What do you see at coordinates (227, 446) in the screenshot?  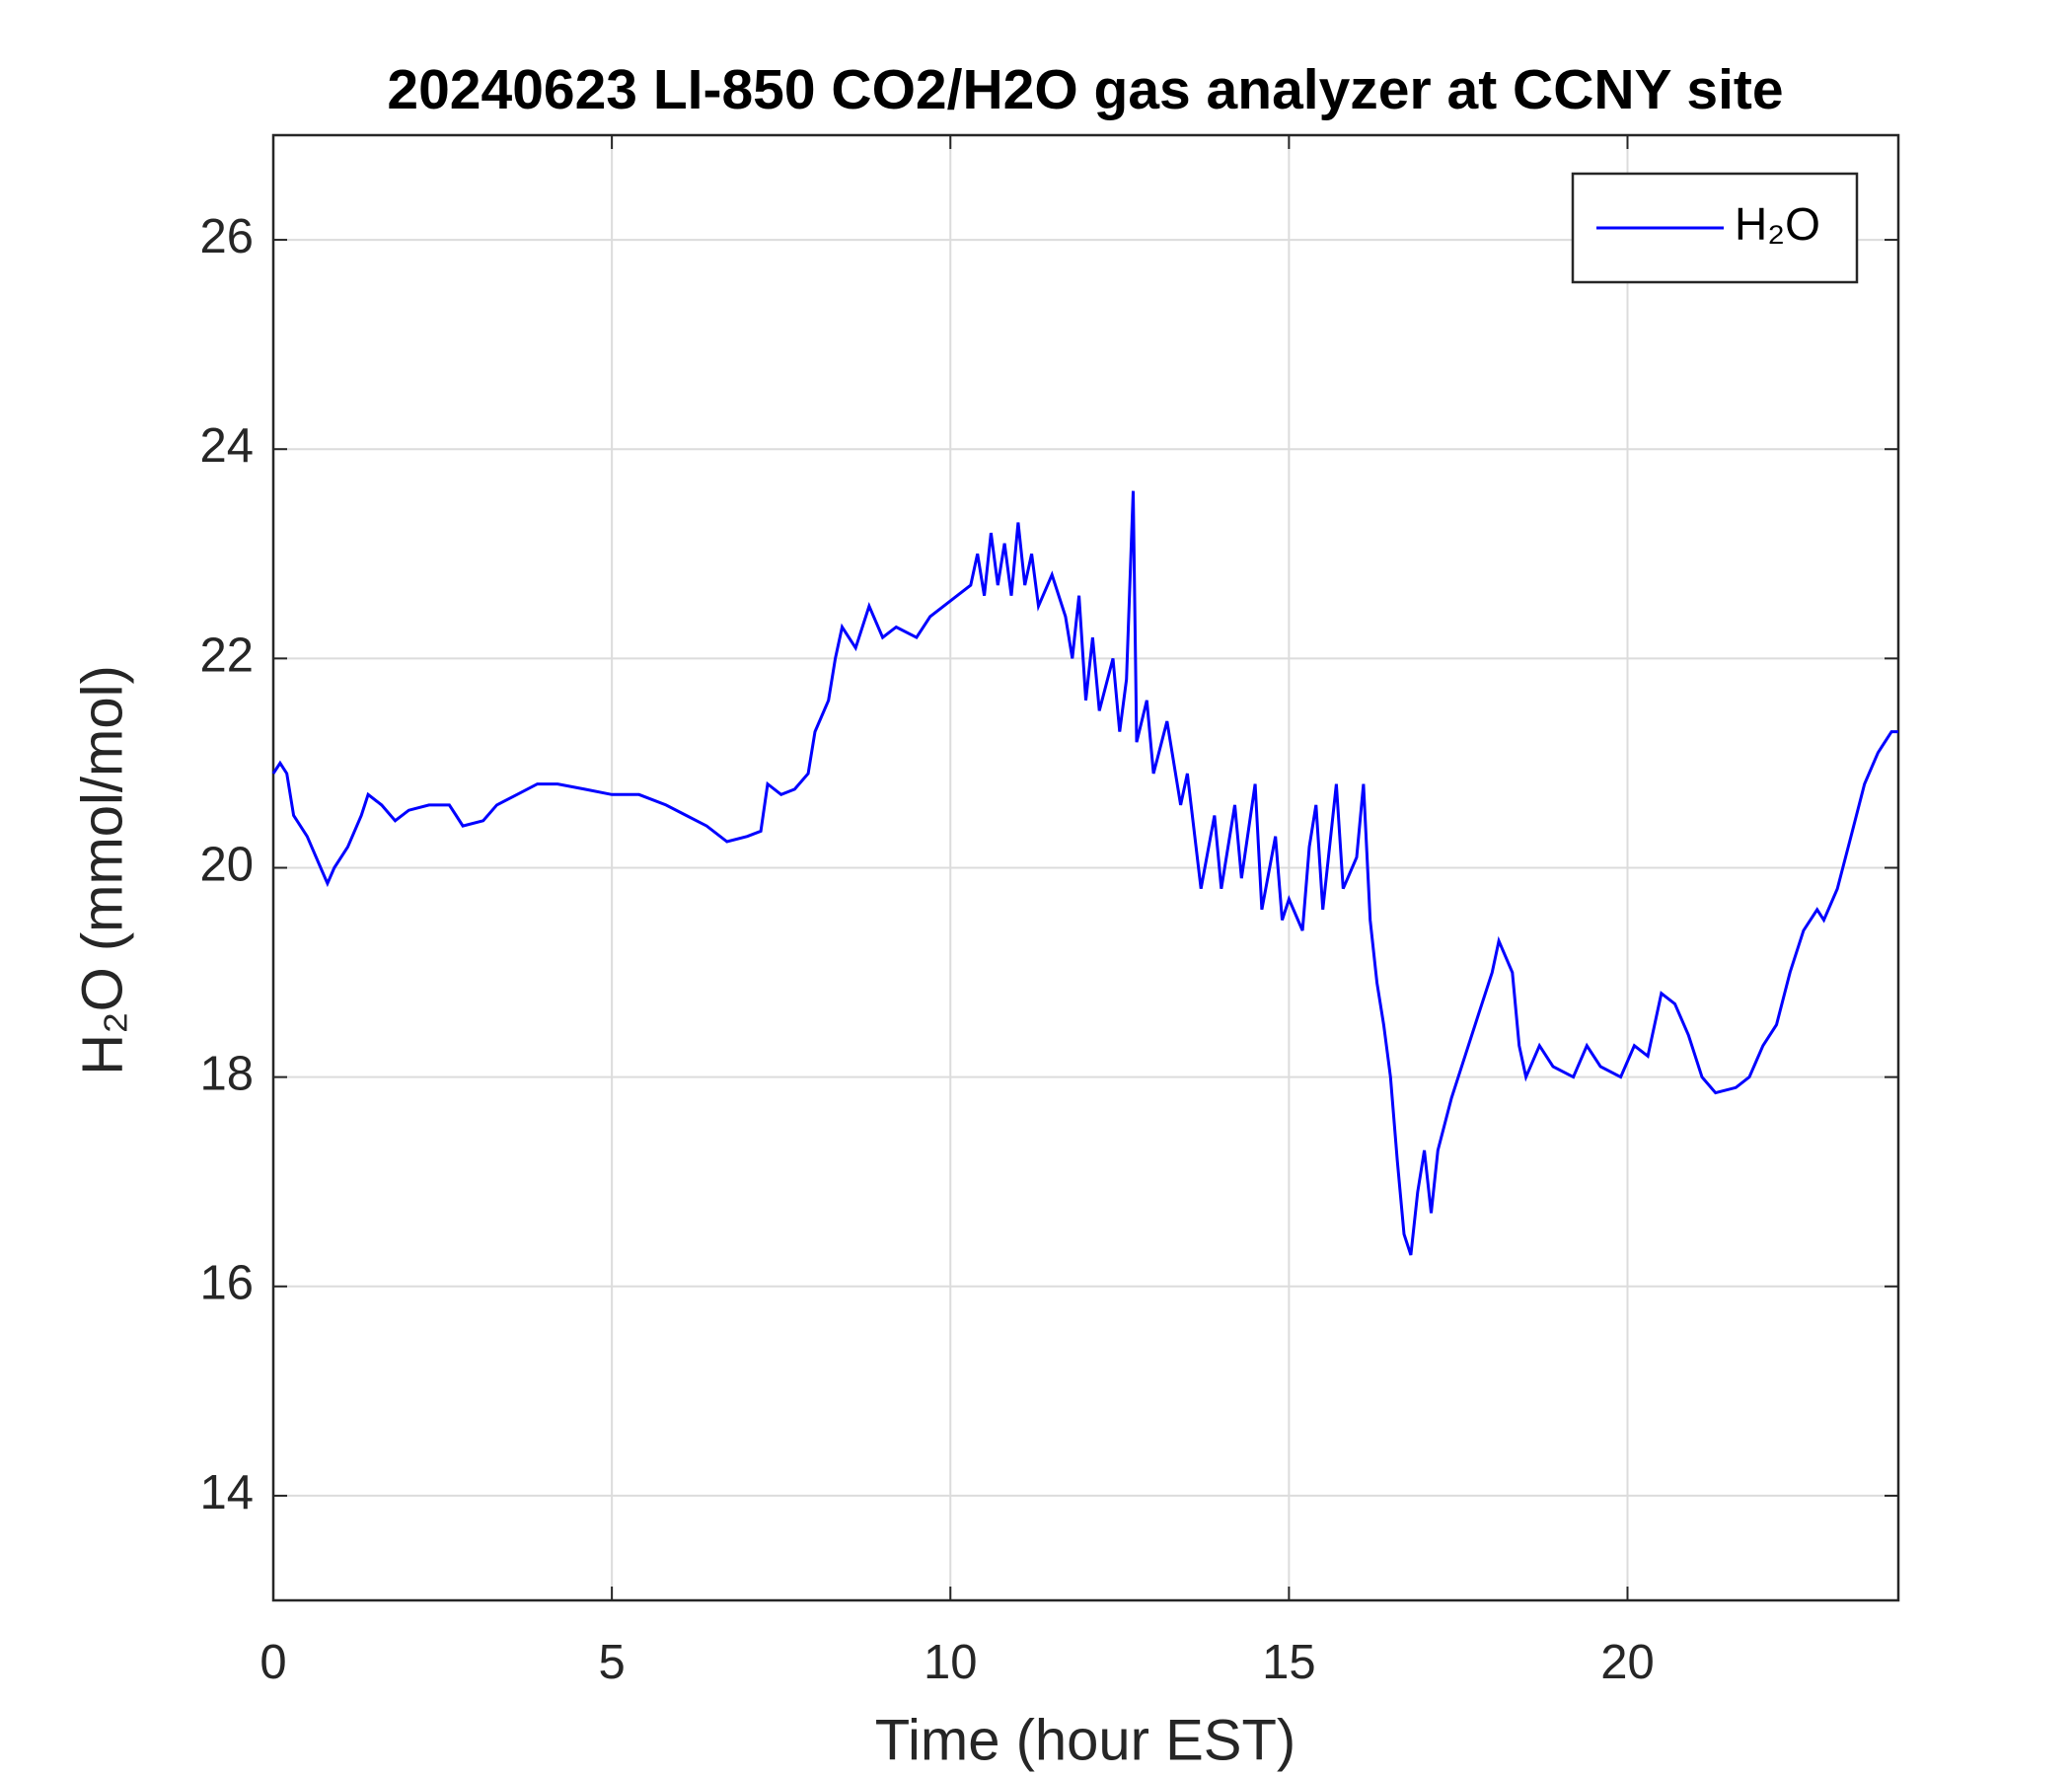 I see `y-tick-label: 24` at bounding box center [227, 446].